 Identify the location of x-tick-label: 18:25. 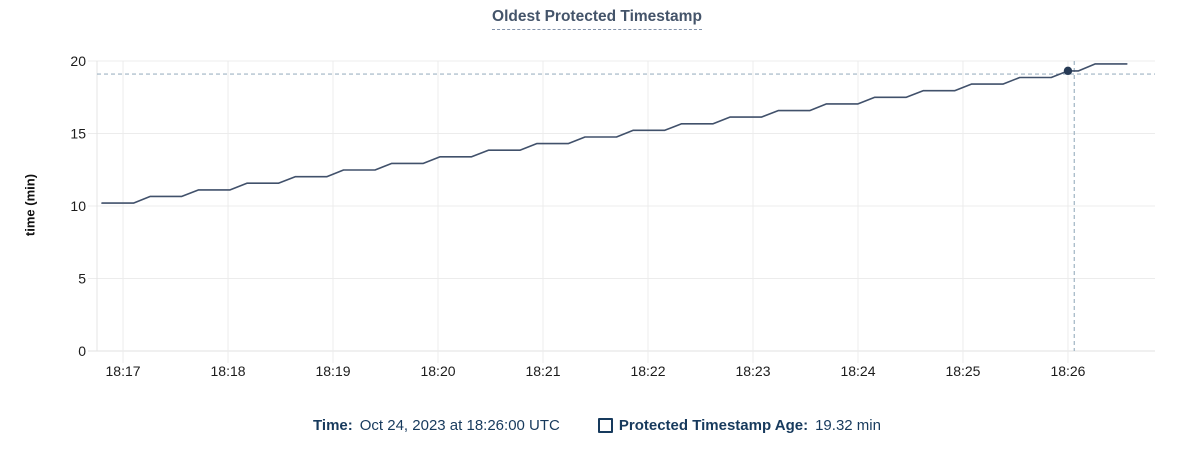
(962, 371).